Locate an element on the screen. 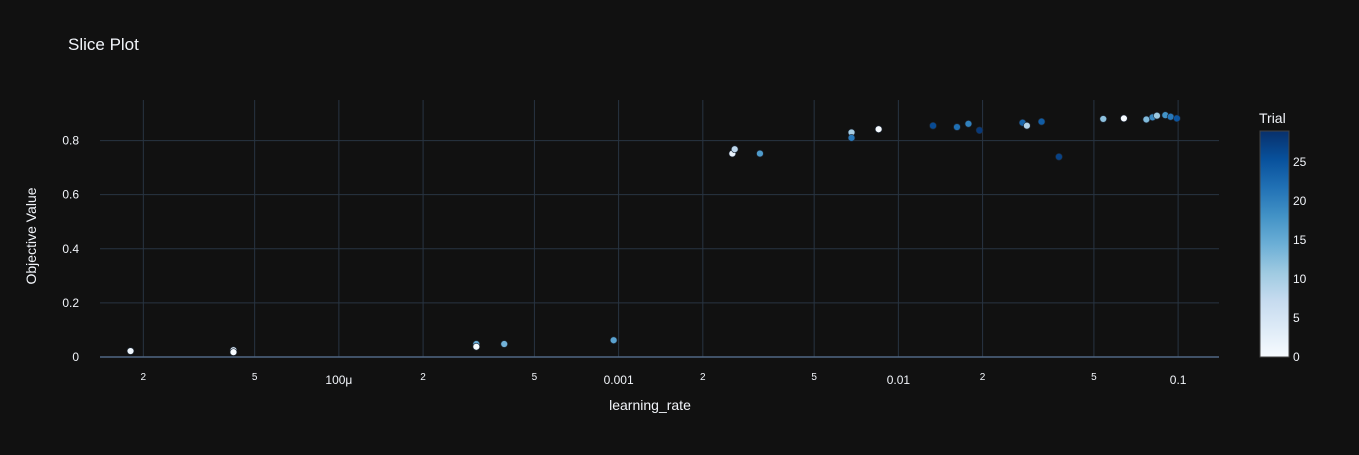 The height and width of the screenshot is (455, 1359). colorbar-gradient is located at coordinates (1274, 244).